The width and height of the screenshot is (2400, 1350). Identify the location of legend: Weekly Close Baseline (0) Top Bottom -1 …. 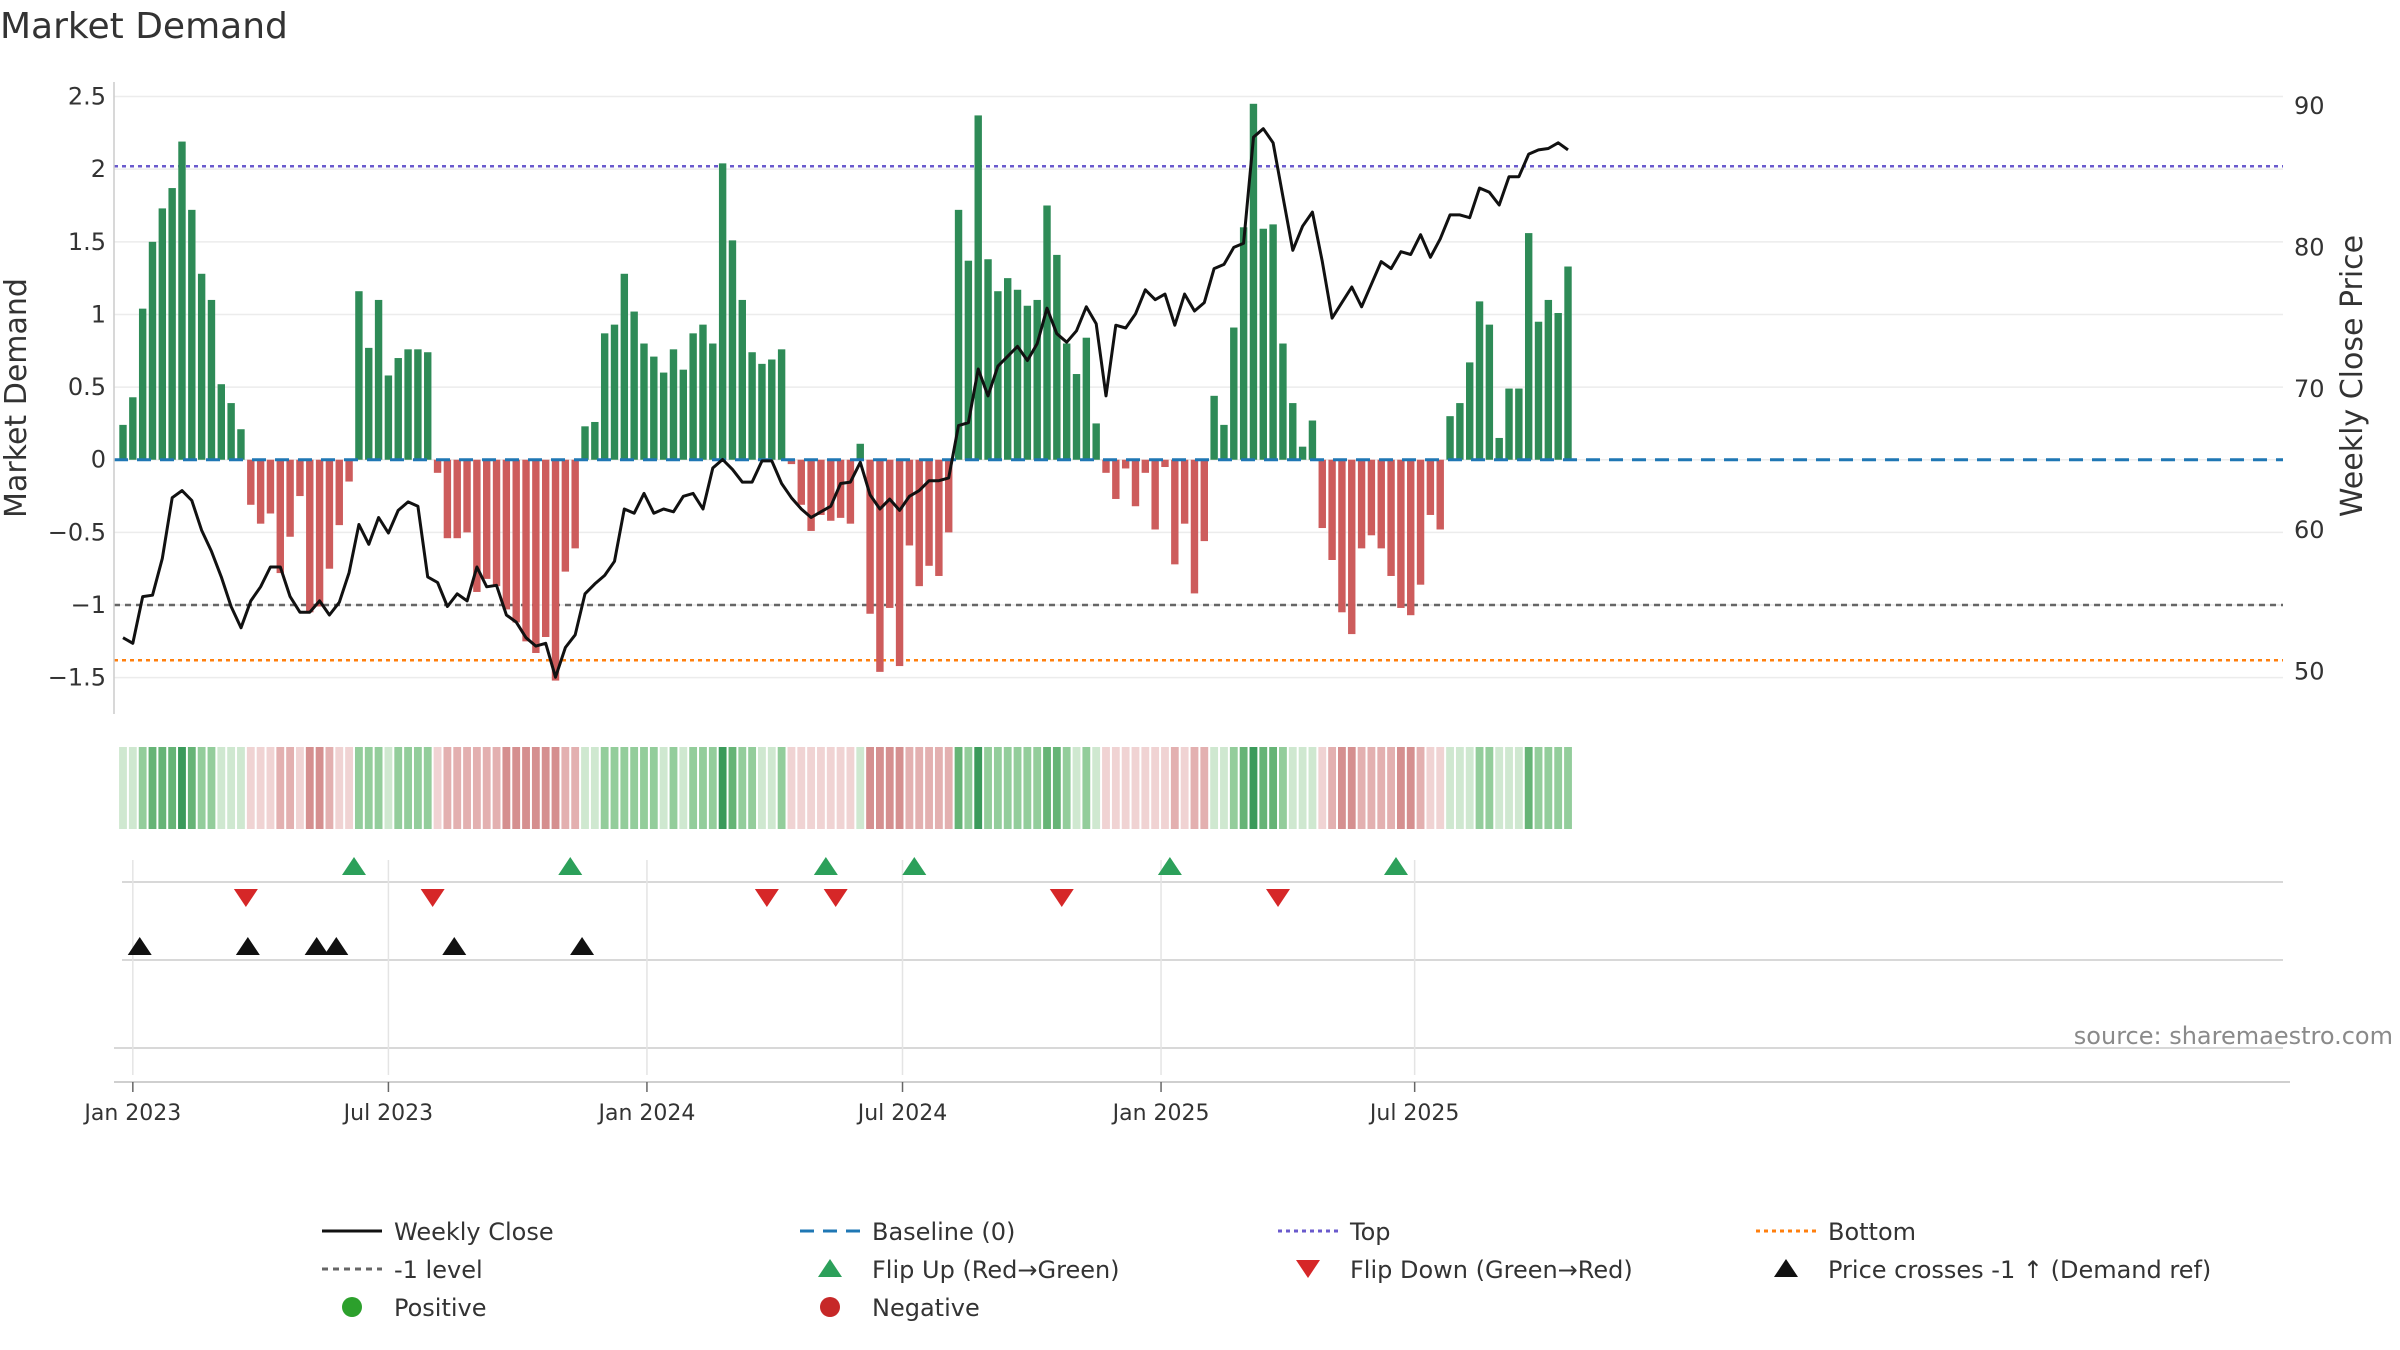
(1266, 1270).